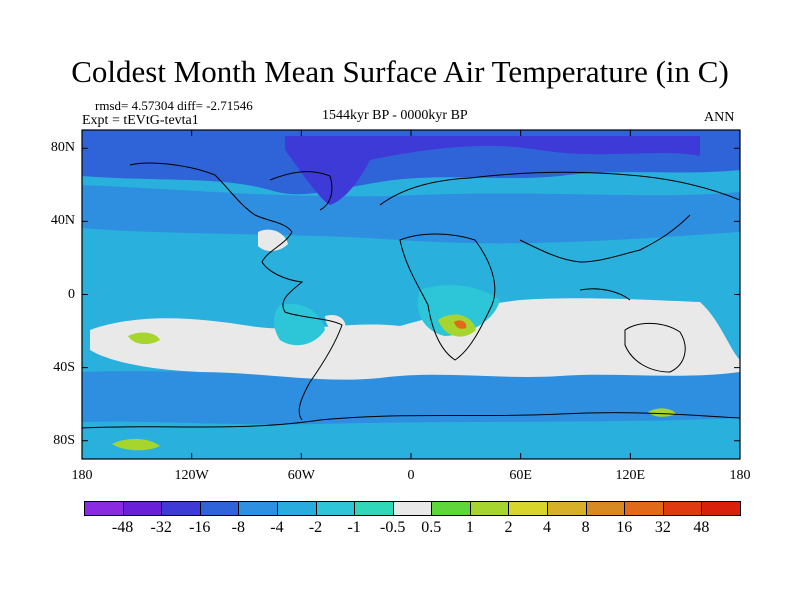 Image resolution: width=800 pixels, height=600 pixels. Describe the element at coordinates (191, 475) in the screenshot. I see `lon-label: 120W` at that location.